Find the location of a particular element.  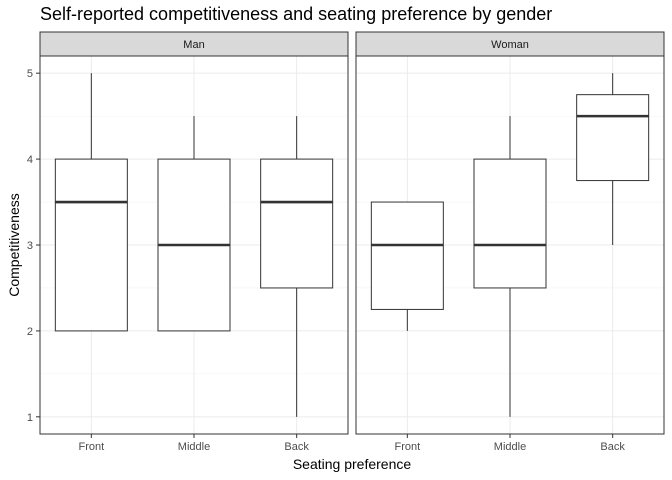

box-woman-back is located at coordinates (613, 159).